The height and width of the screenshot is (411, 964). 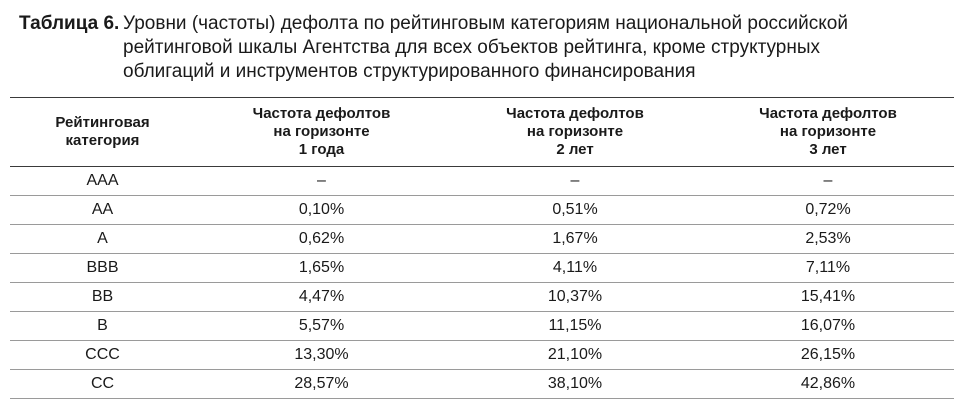 What do you see at coordinates (321, 149) in the screenshot?
I see `header-line: 1 года` at bounding box center [321, 149].